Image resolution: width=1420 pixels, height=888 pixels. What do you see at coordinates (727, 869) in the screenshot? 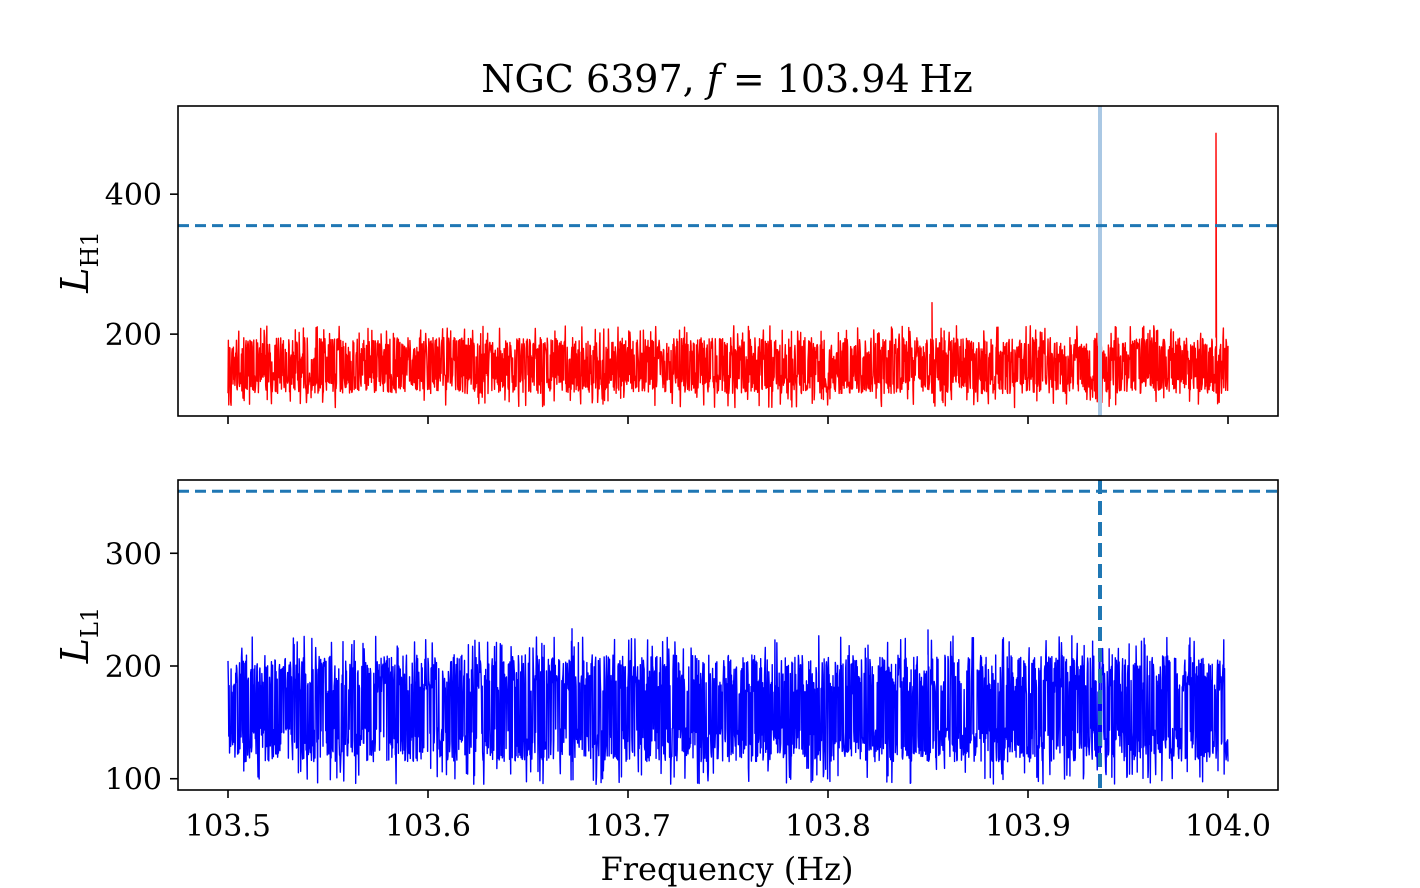
I see `x-axis-label: Frequency (Hz)` at bounding box center [727, 869].